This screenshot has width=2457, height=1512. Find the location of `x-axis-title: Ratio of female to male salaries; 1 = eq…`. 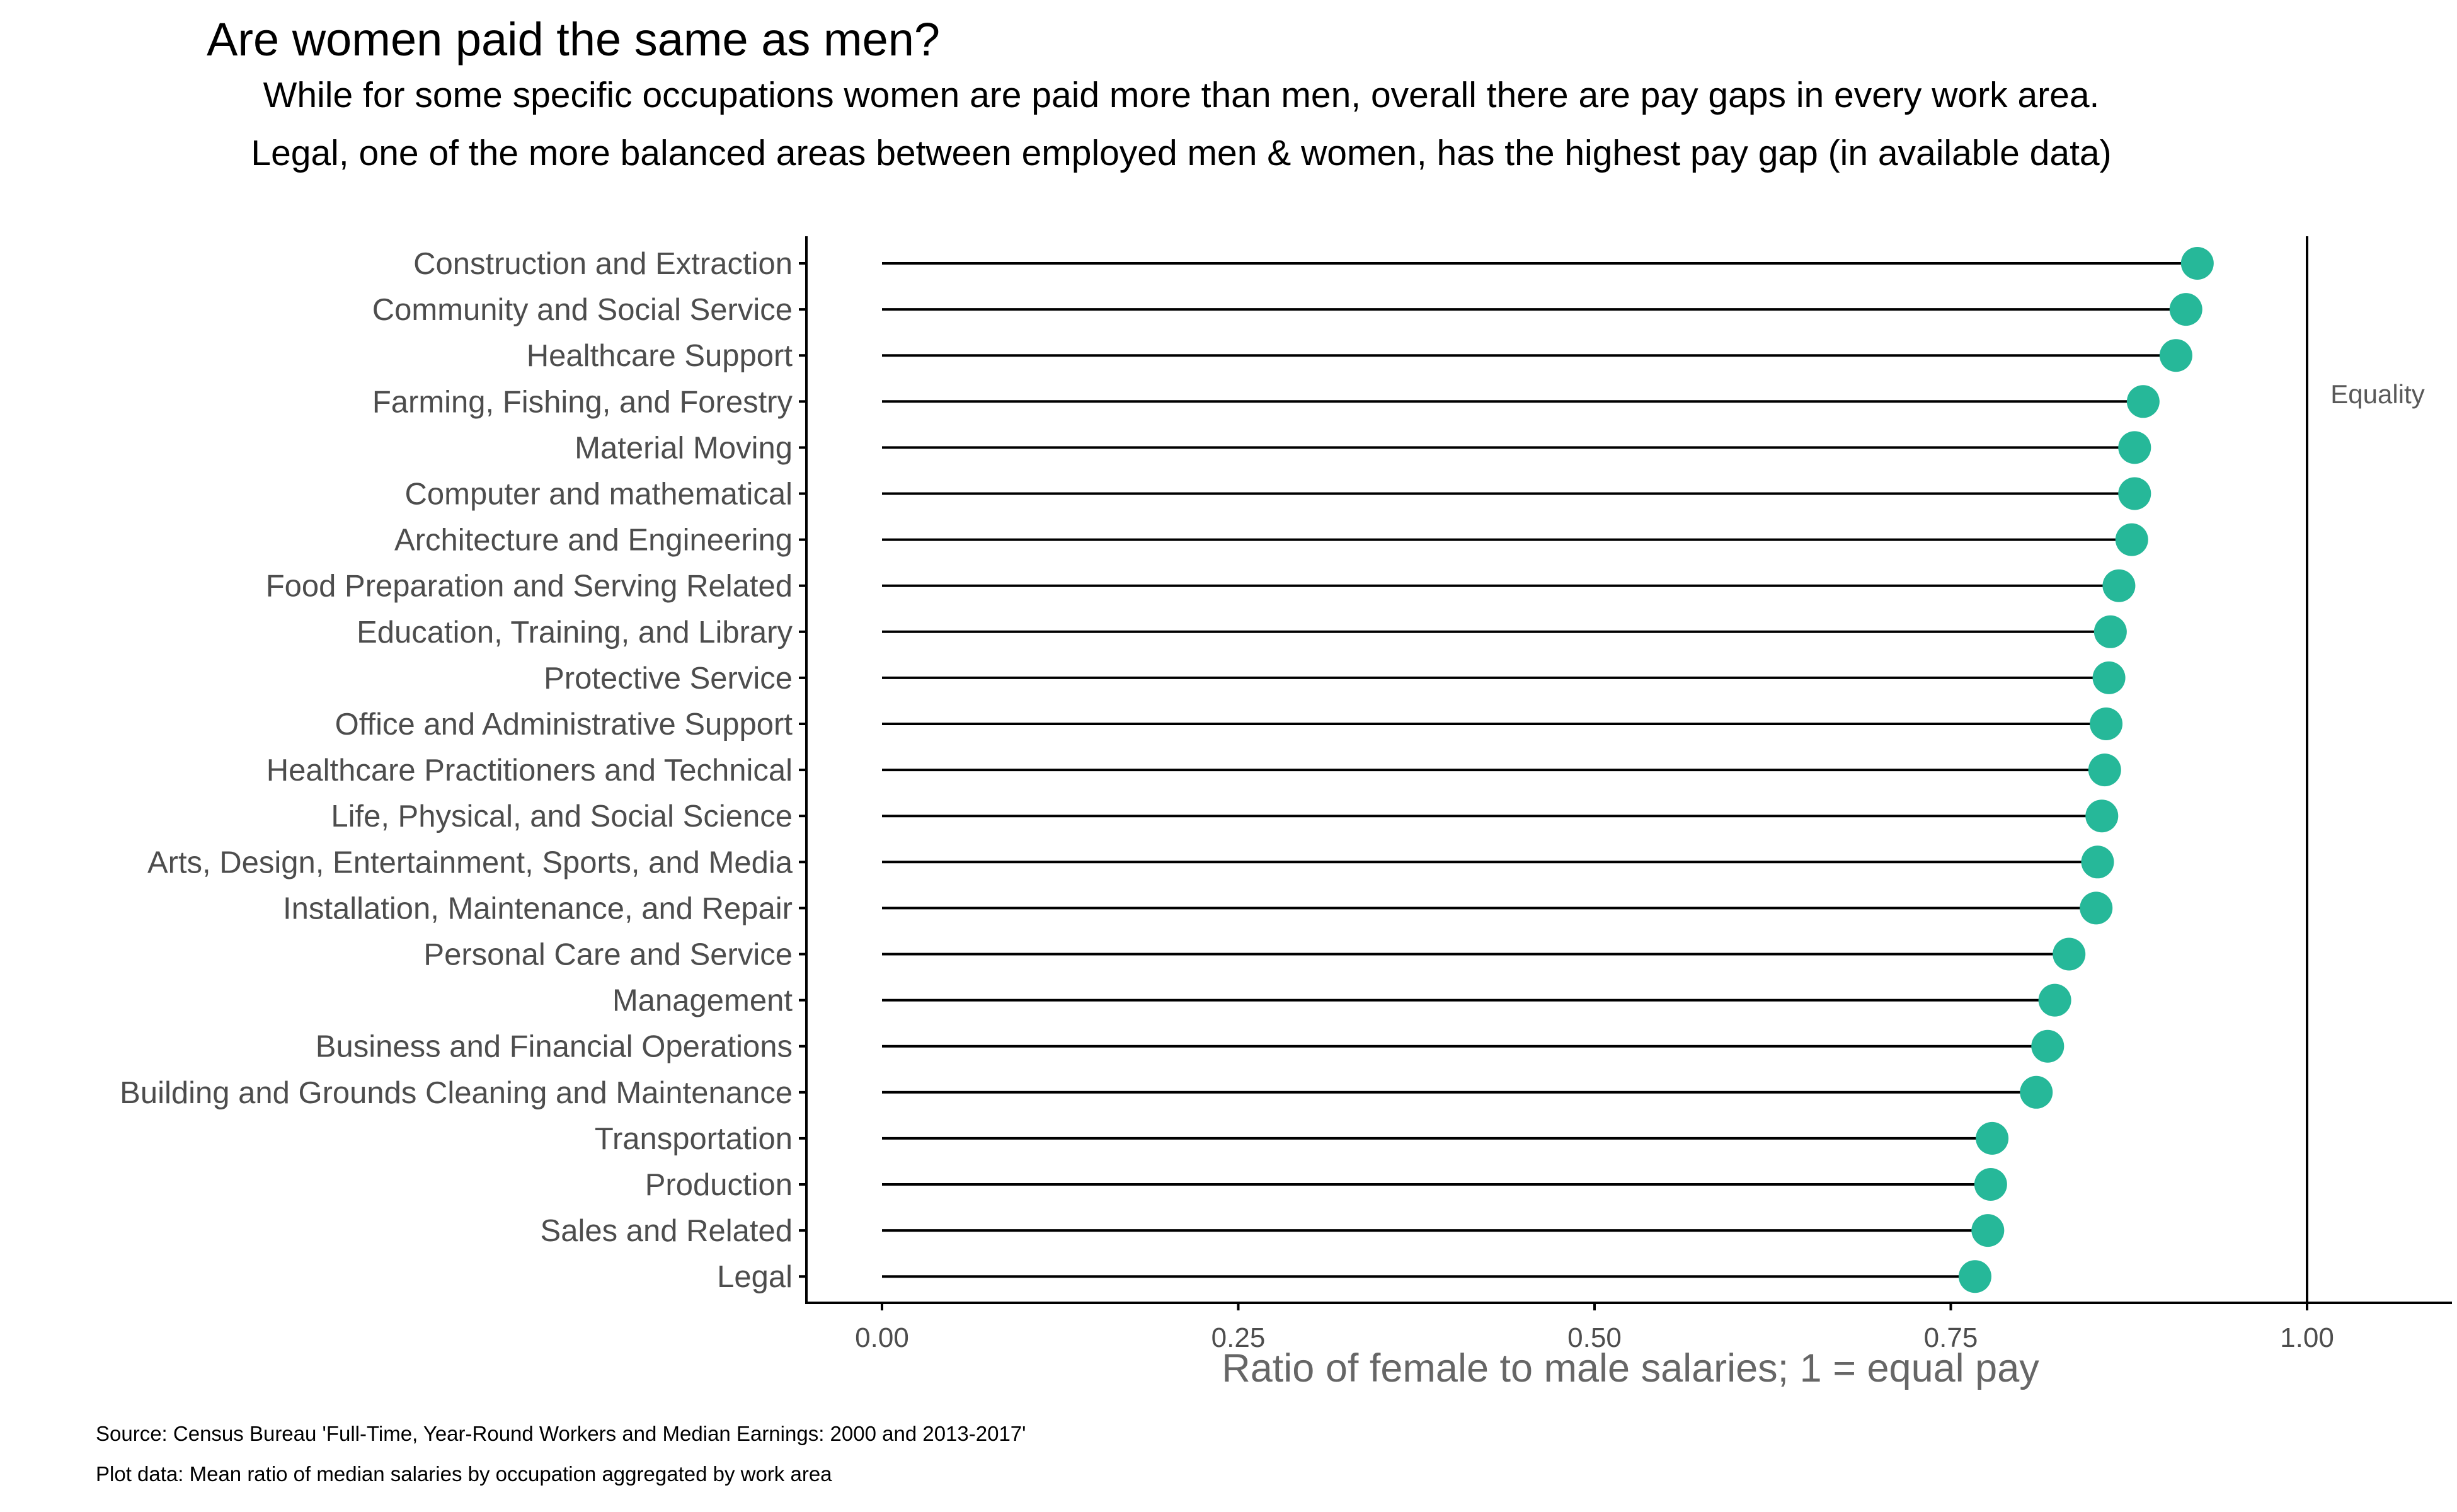

x-axis-title: Ratio of female to male salaries; 1 = eq… is located at coordinates (1630, 1368).